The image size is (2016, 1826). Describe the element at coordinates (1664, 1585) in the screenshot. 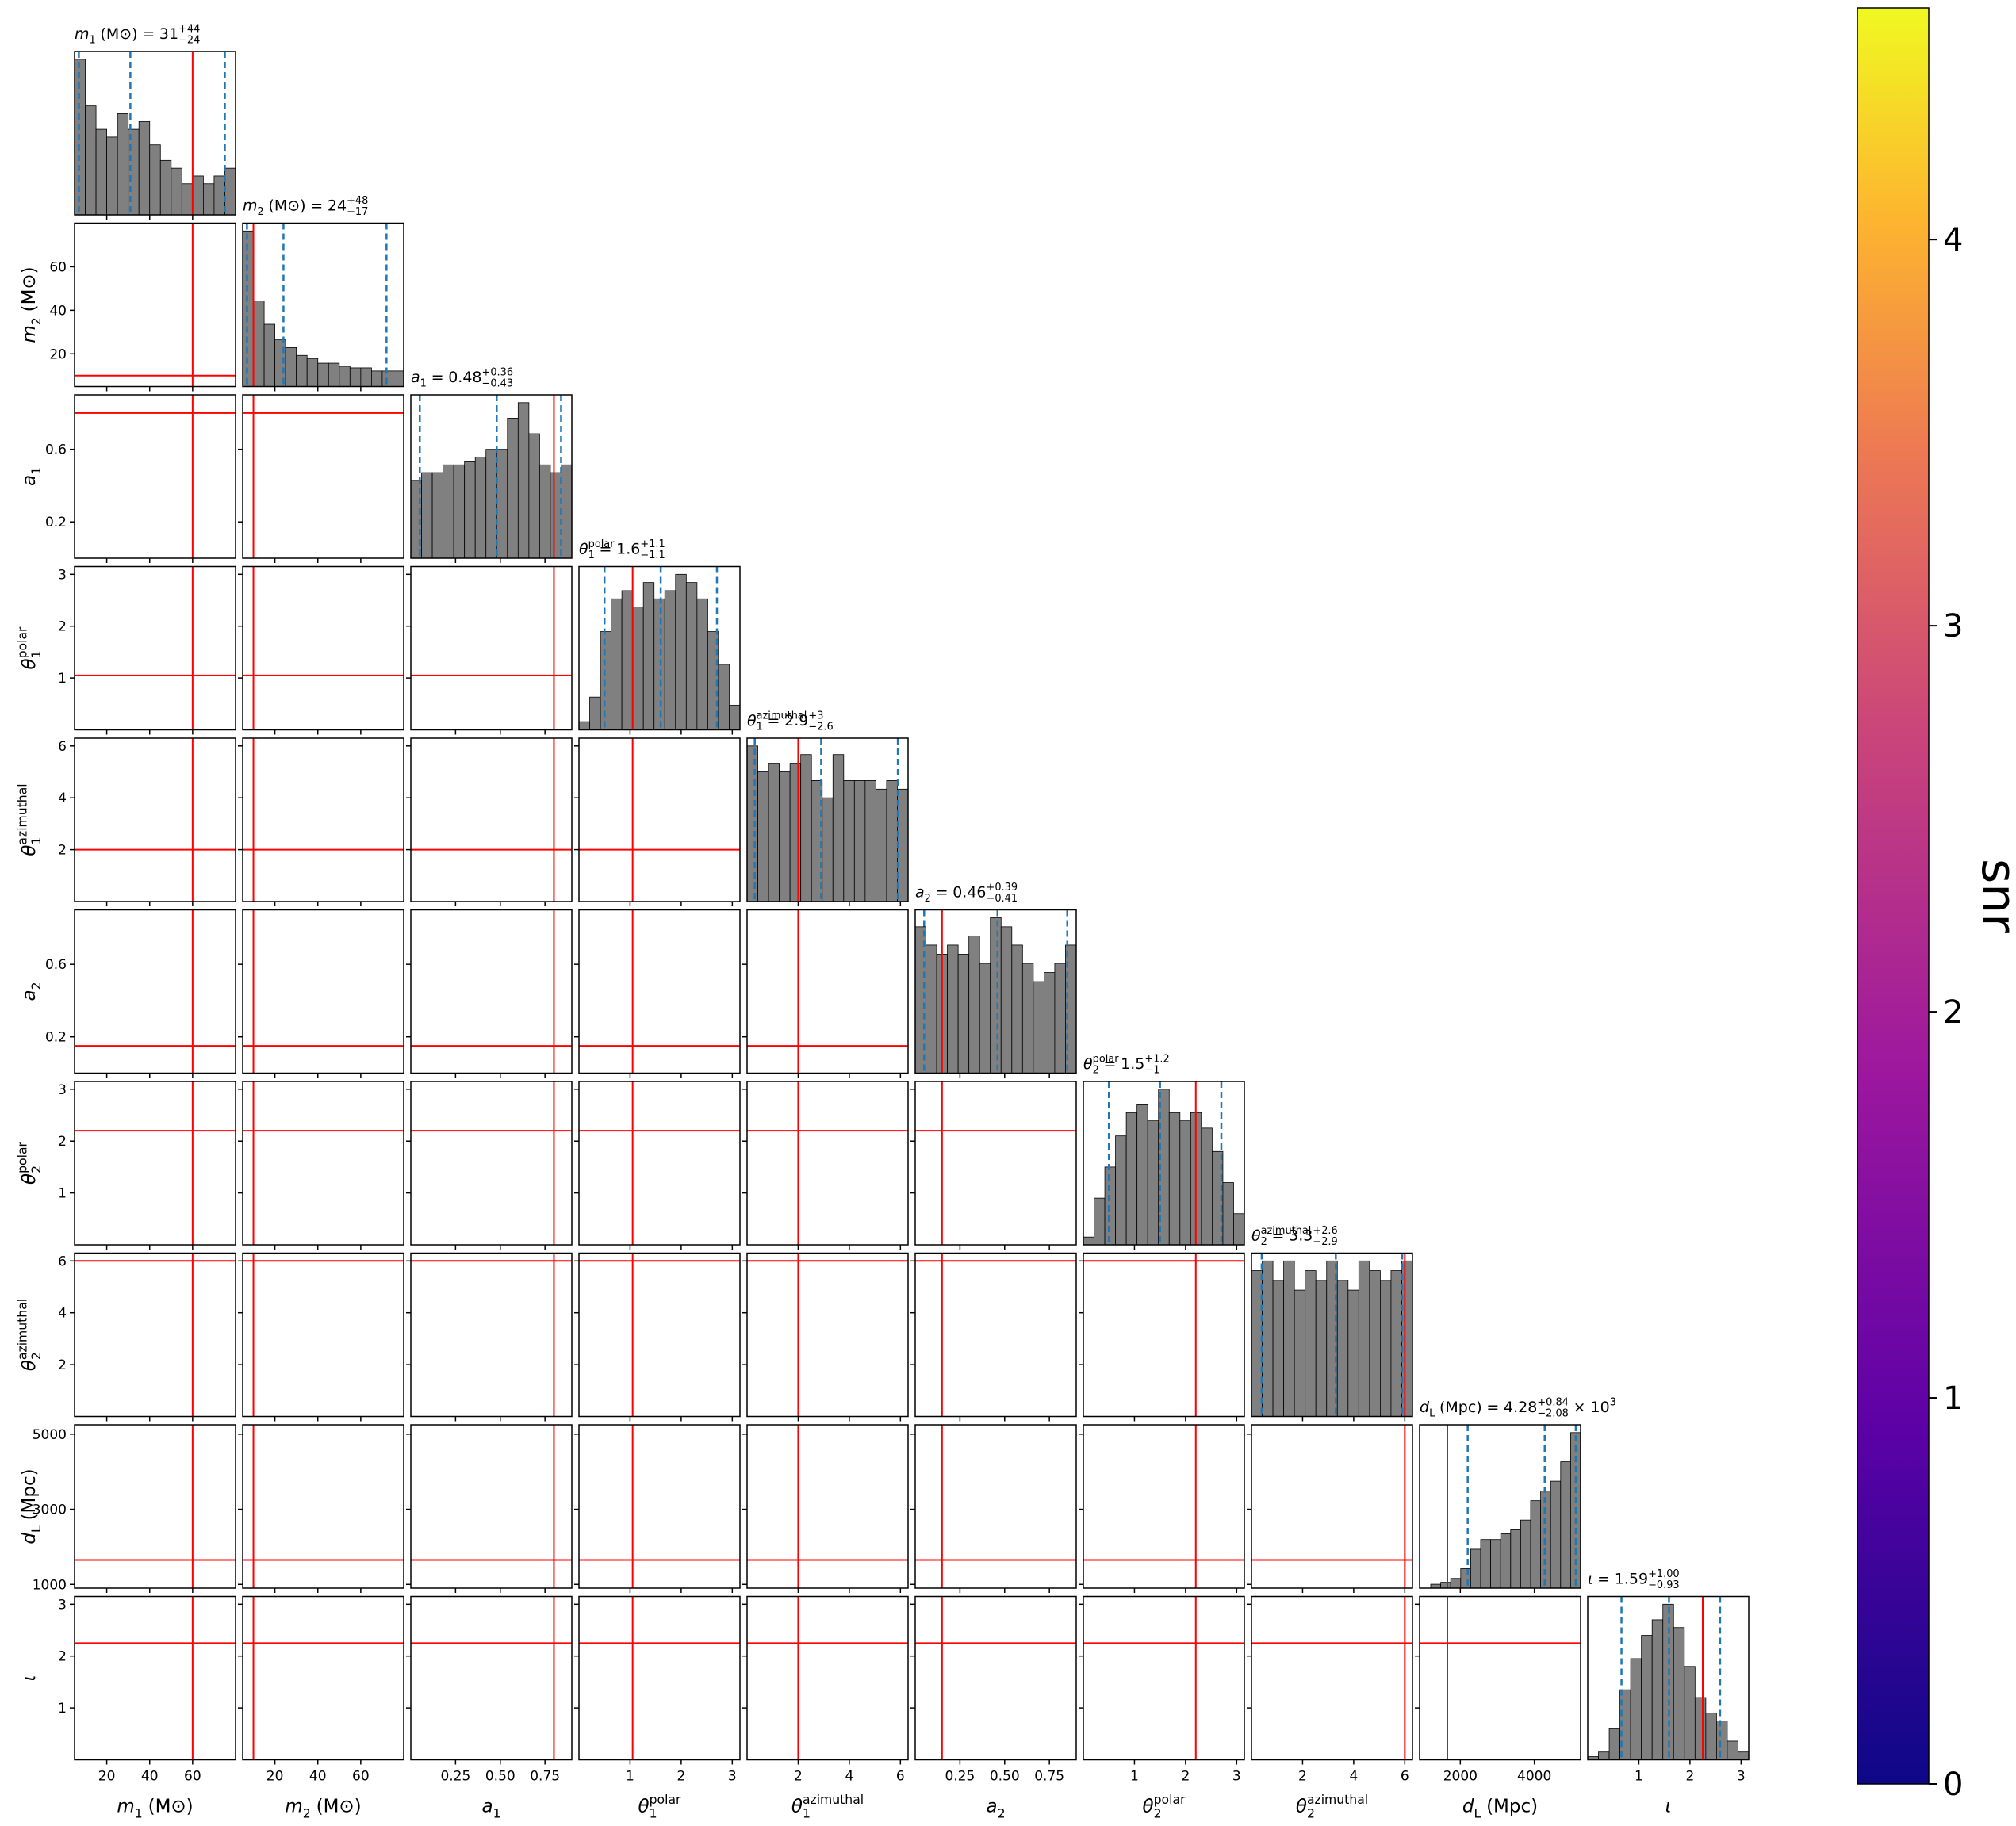

I see `text-part: −0.93` at that location.